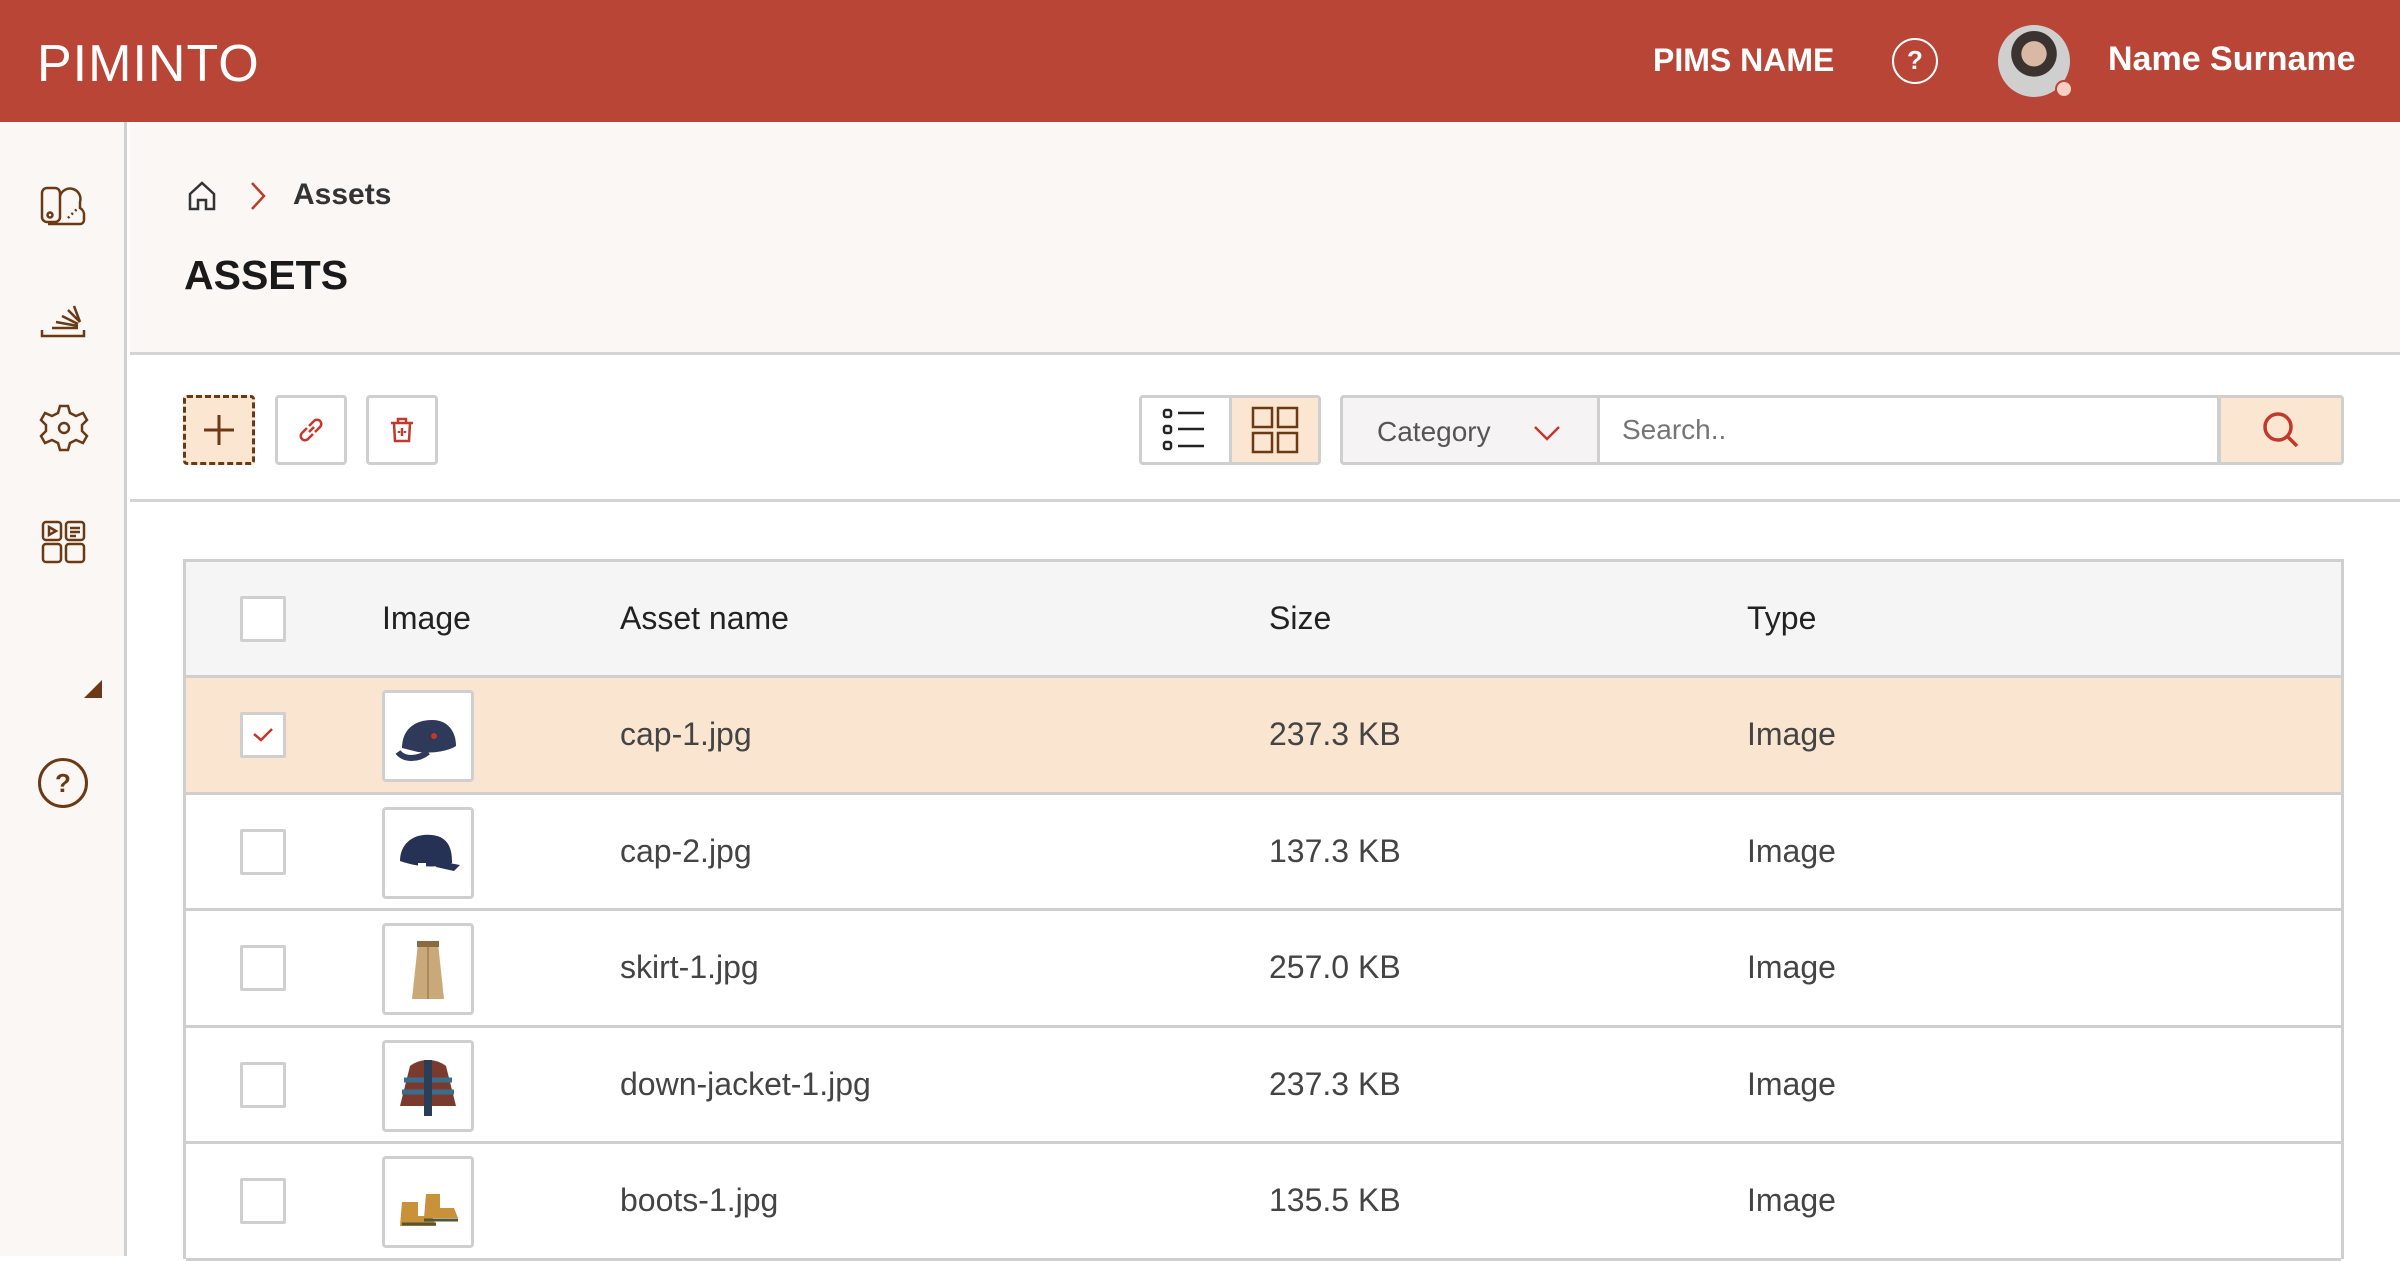 The height and width of the screenshot is (1261, 2400). What do you see at coordinates (64, 544) in the screenshot?
I see `assets-icon` at bounding box center [64, 544].